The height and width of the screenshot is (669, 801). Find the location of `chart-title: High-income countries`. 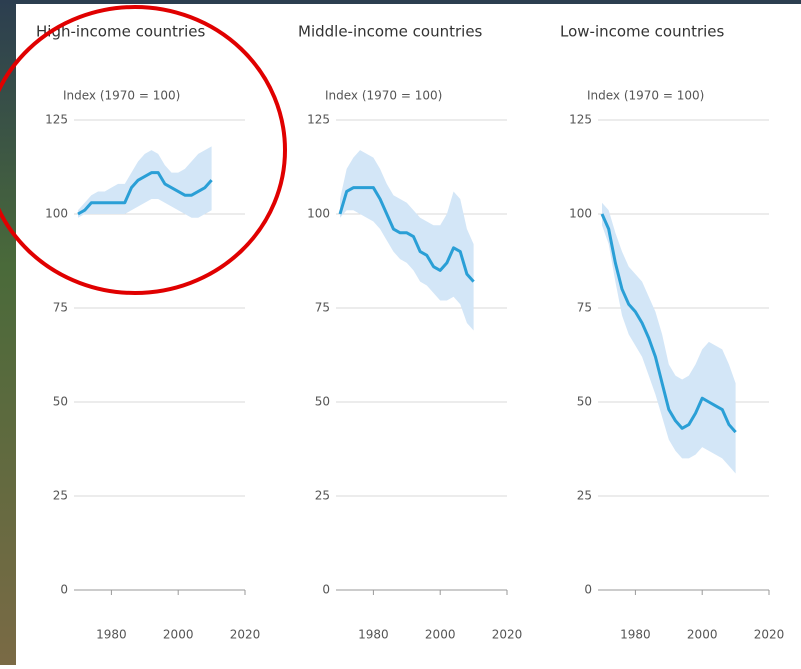

chart-title: High-income countries is located at coordinates (120, 32).